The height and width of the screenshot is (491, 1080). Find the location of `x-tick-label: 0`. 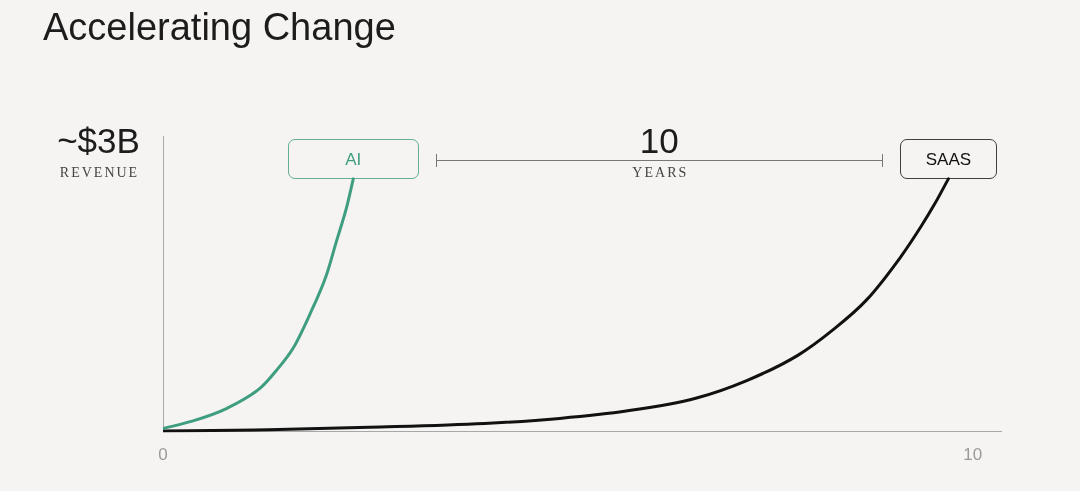

x-tick-label: 0 is located at coordinates (163, 454).